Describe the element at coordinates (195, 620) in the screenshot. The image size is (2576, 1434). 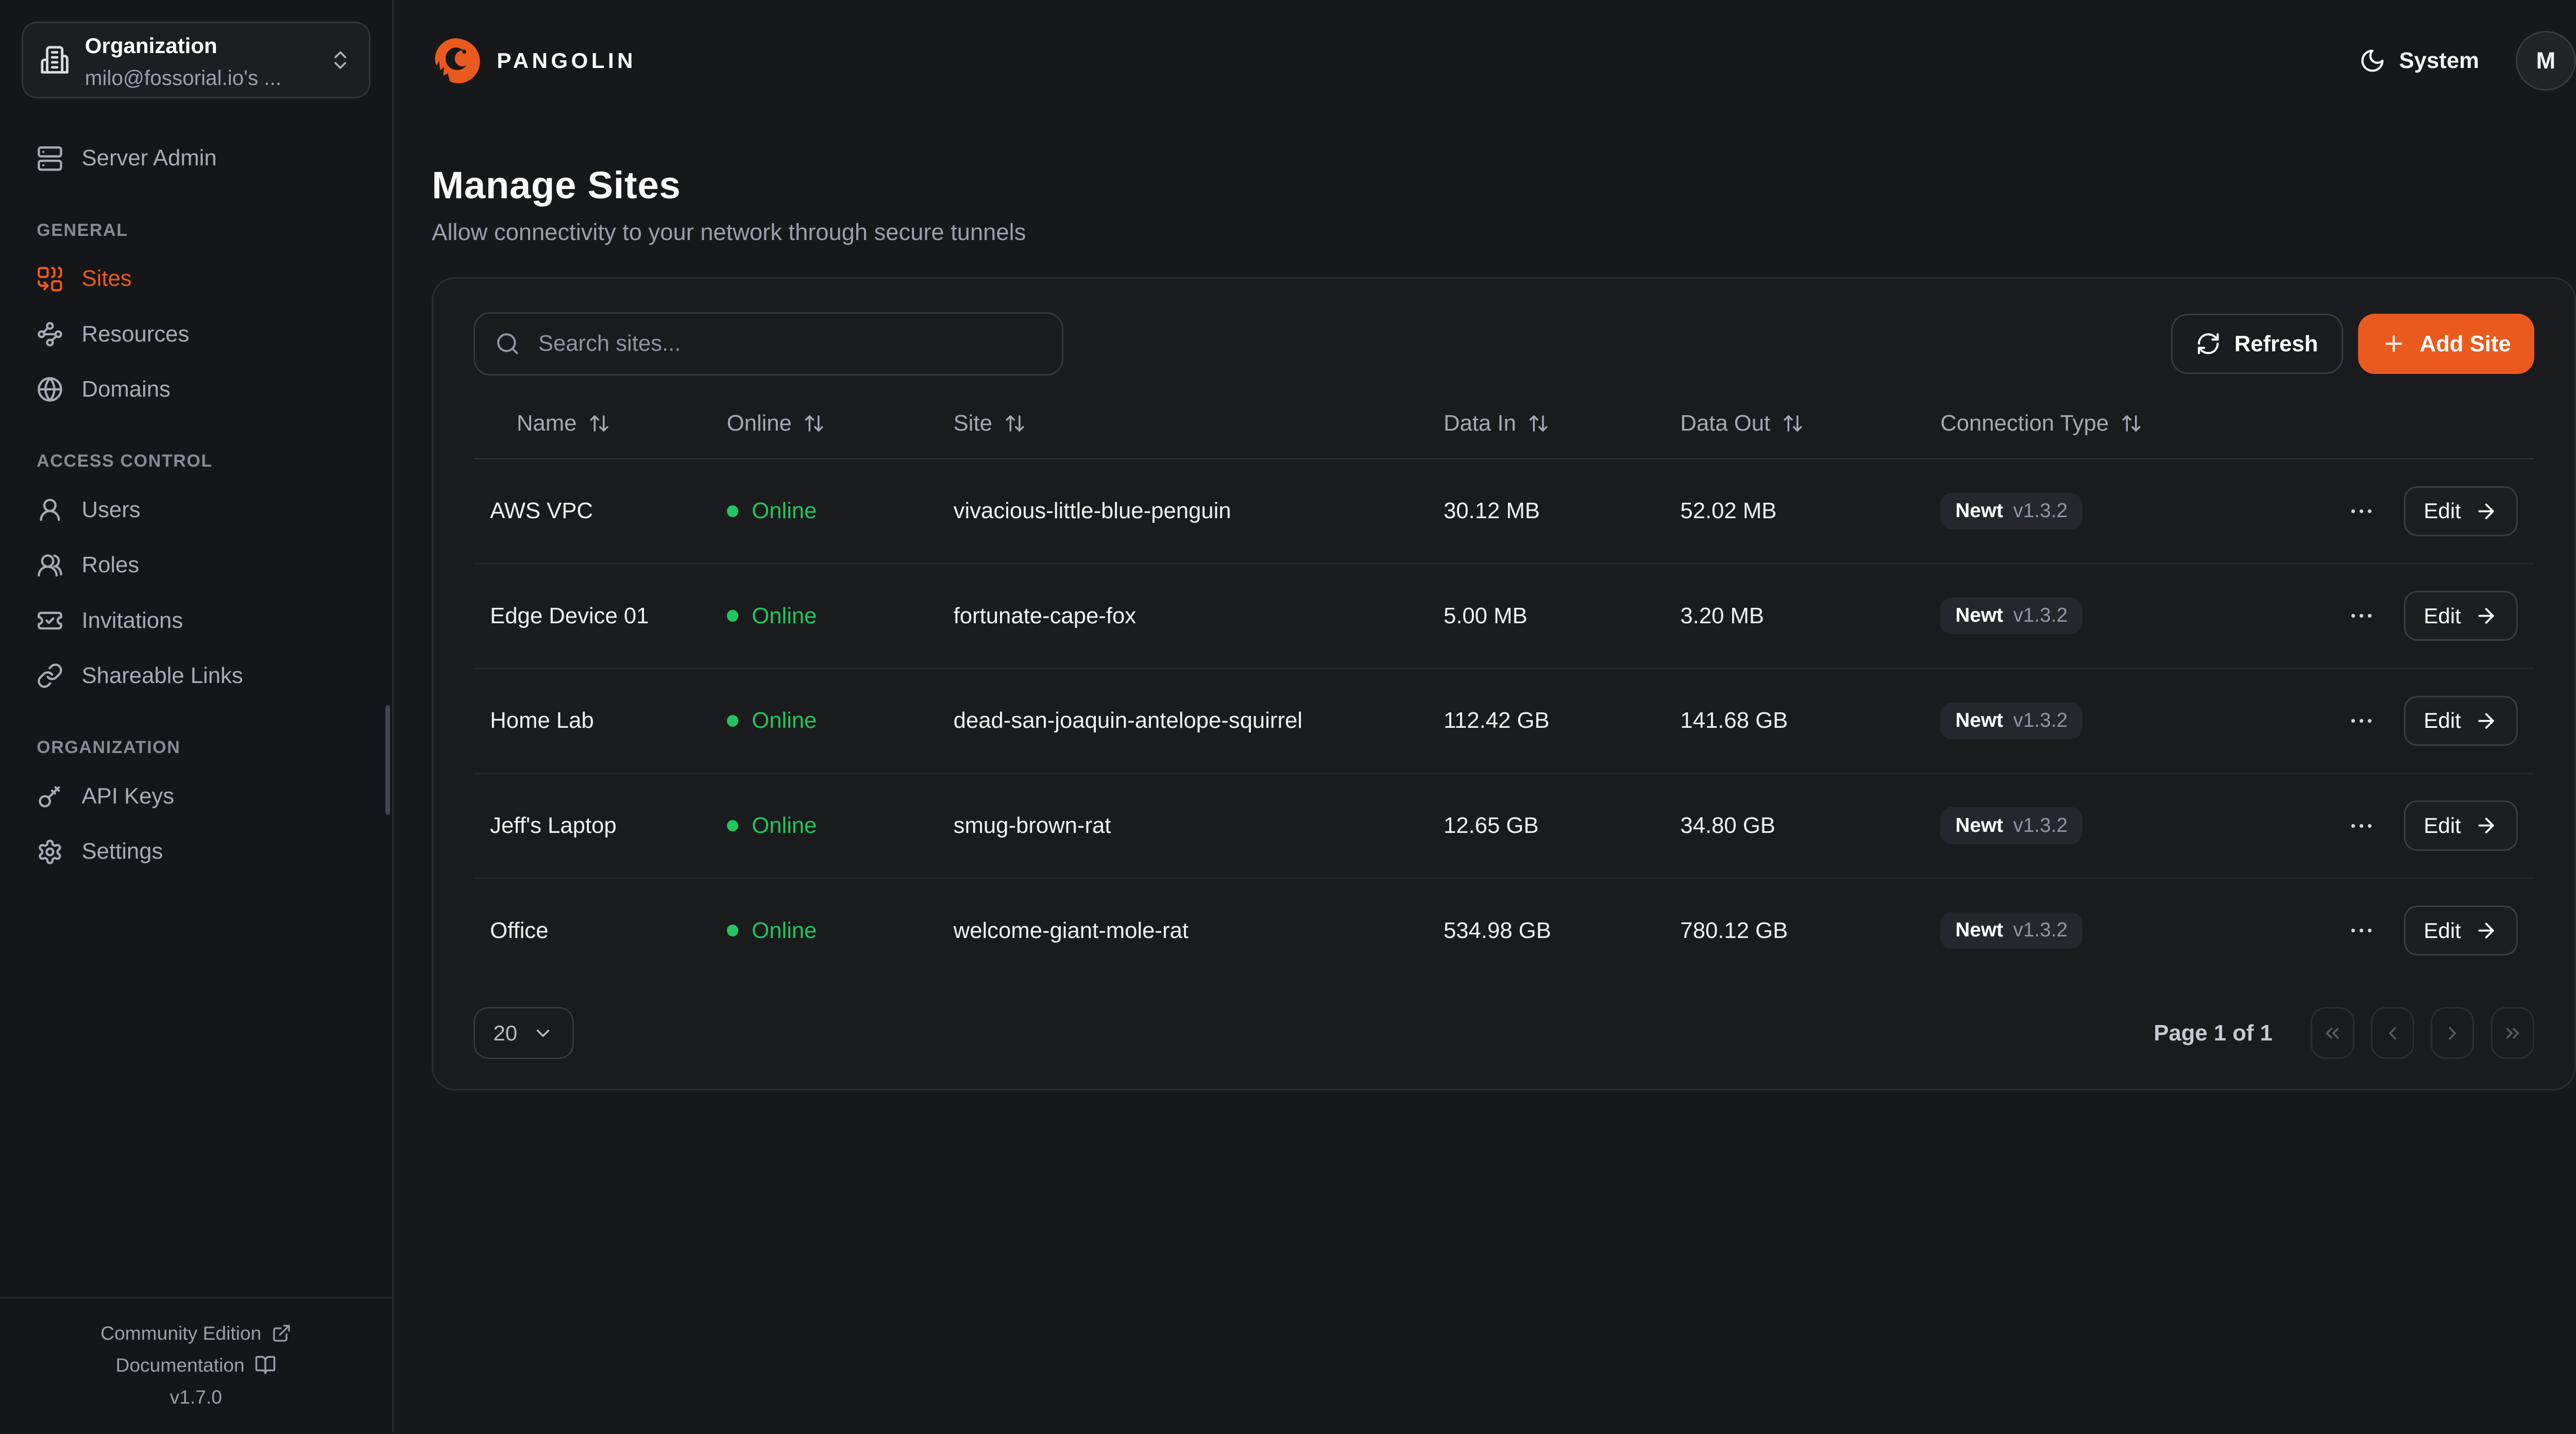
I see `sidebar-item-invitations: Invitations` at that location.